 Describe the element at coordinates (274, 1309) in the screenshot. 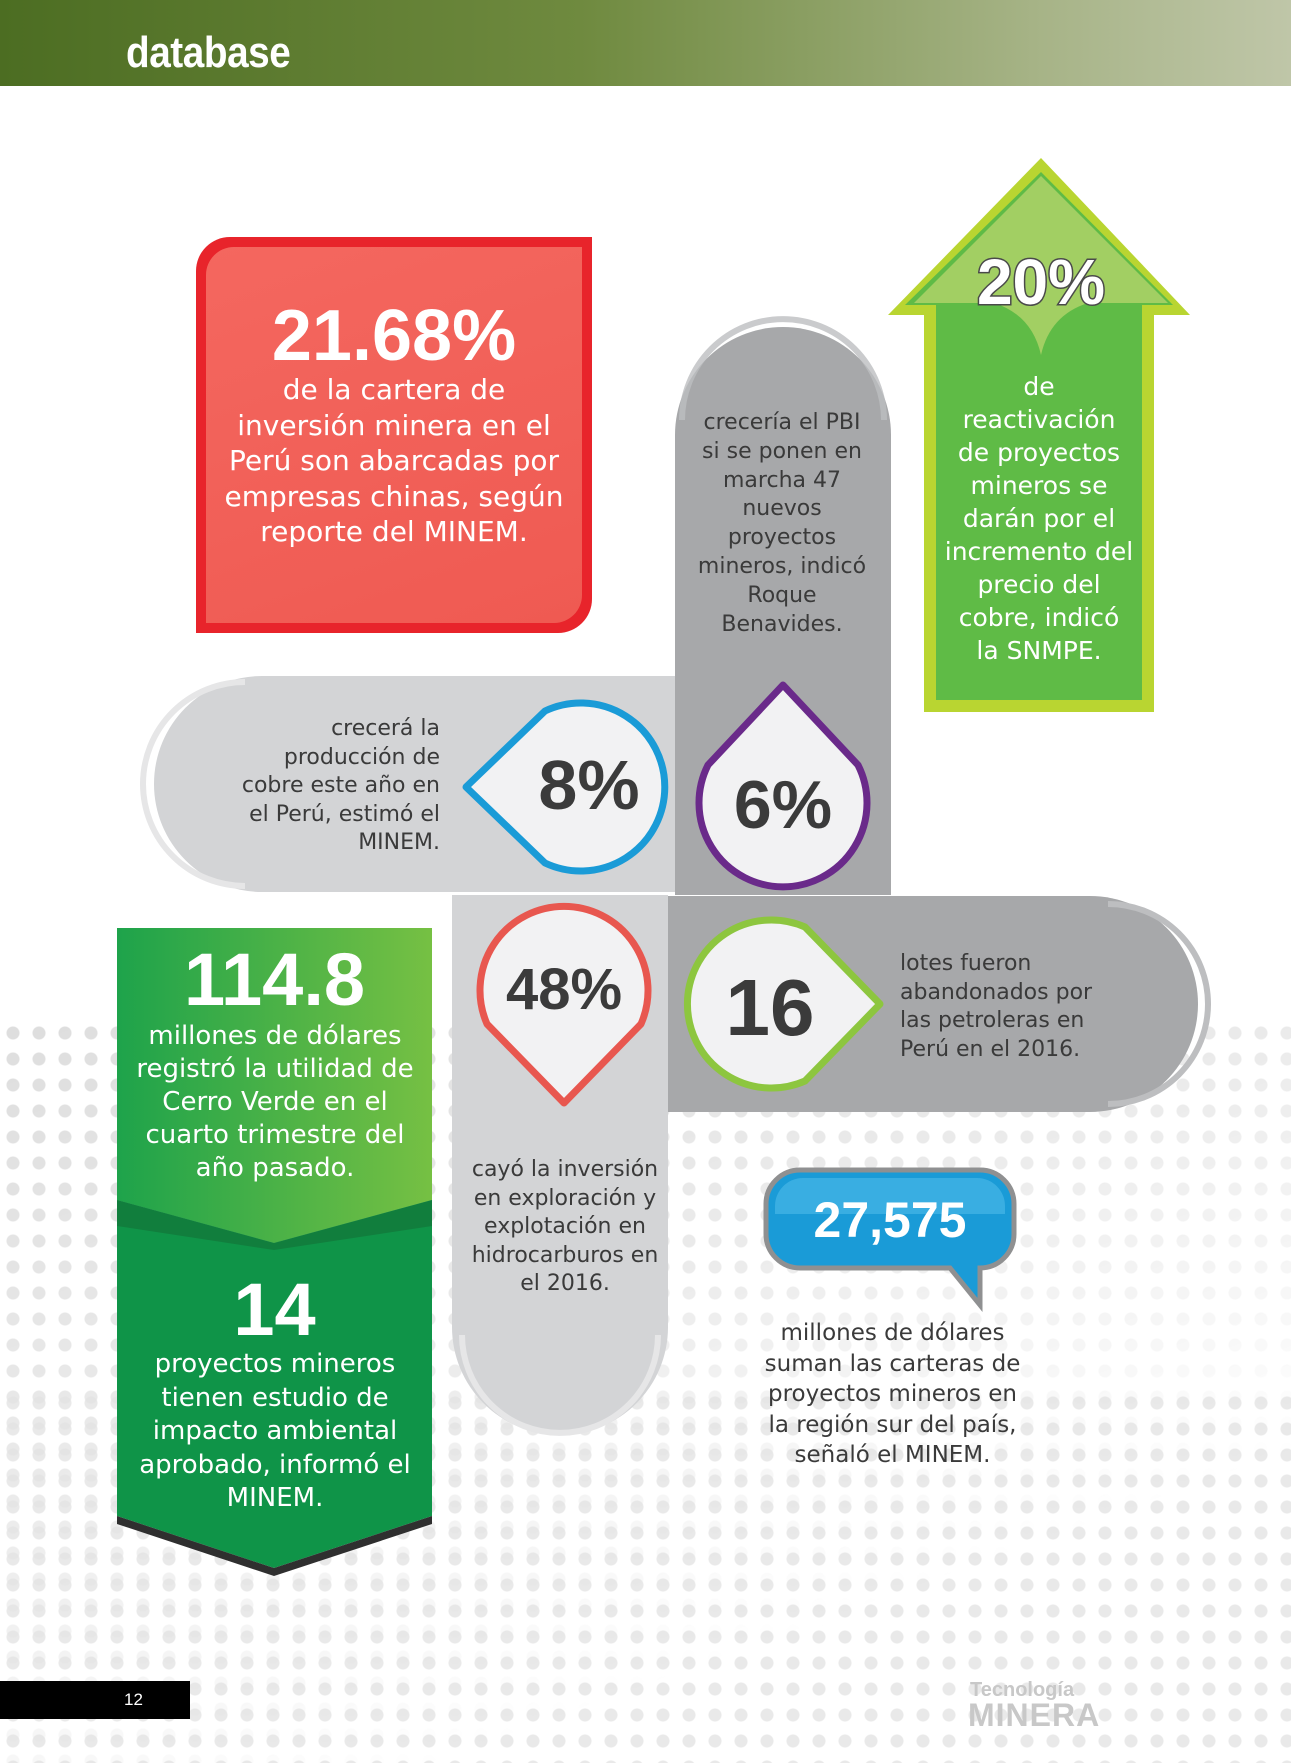

I see `eia-stat-value: 14` at that location.